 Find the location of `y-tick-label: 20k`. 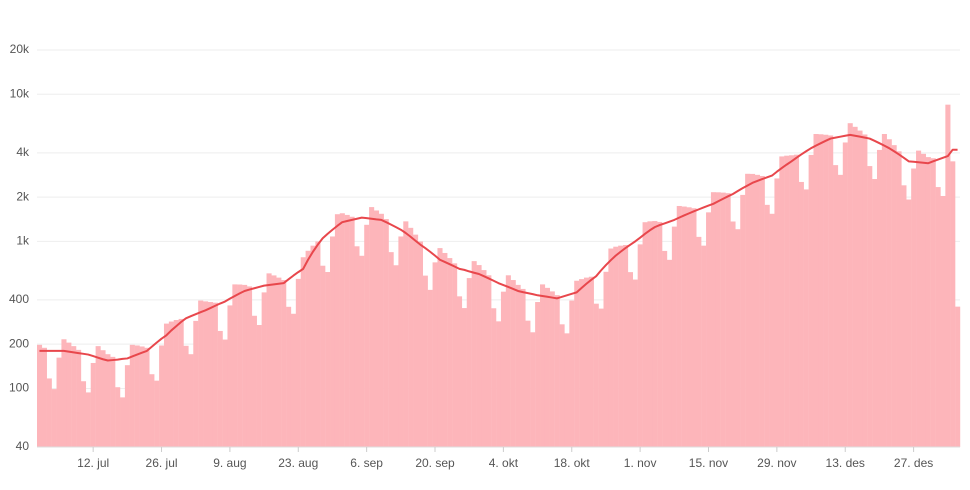

y-tick-label: 20k is located at coordinates (20, 49).